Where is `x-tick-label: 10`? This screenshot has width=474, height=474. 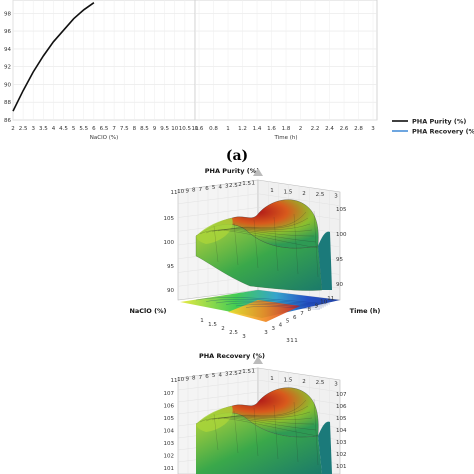
x-tick-label: 10 is located at coordinates (174, 129).